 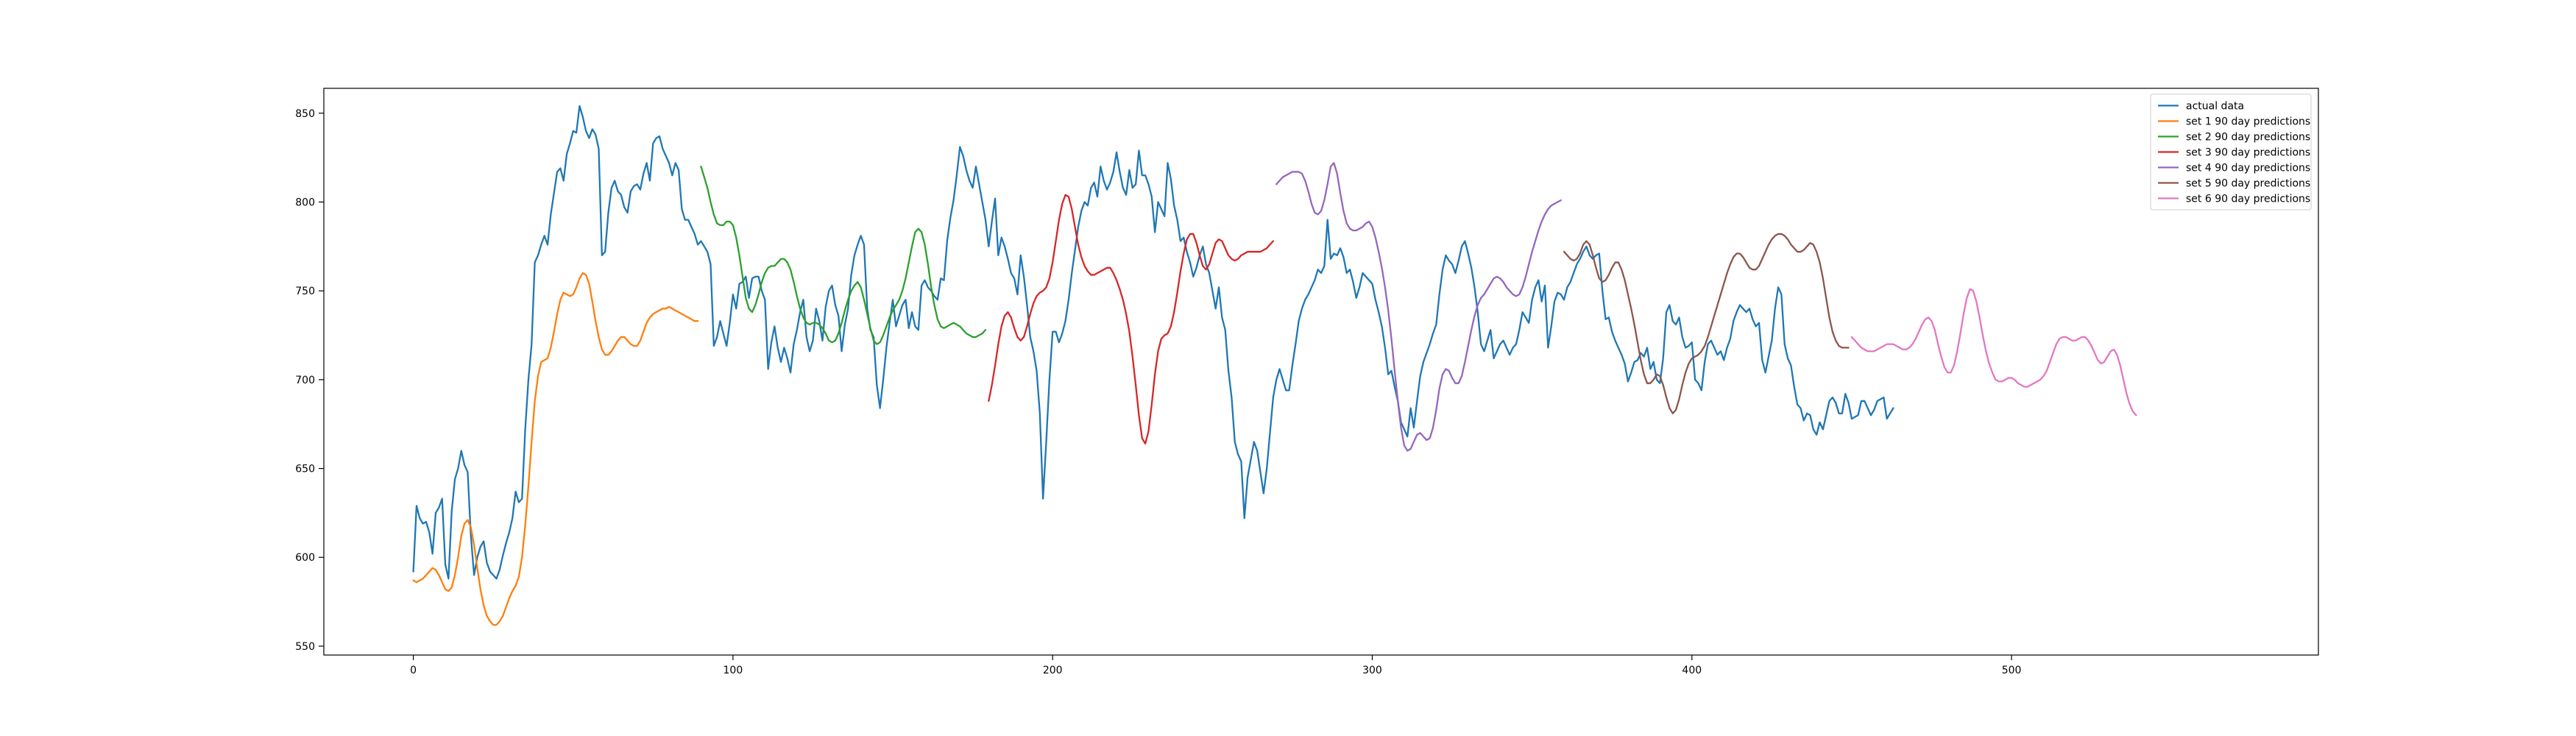 What do you see at coordinates (555, 449) in the screenshot?
I see `series-line-set-1-90-day-predictions` at bounding box center [555, 449].